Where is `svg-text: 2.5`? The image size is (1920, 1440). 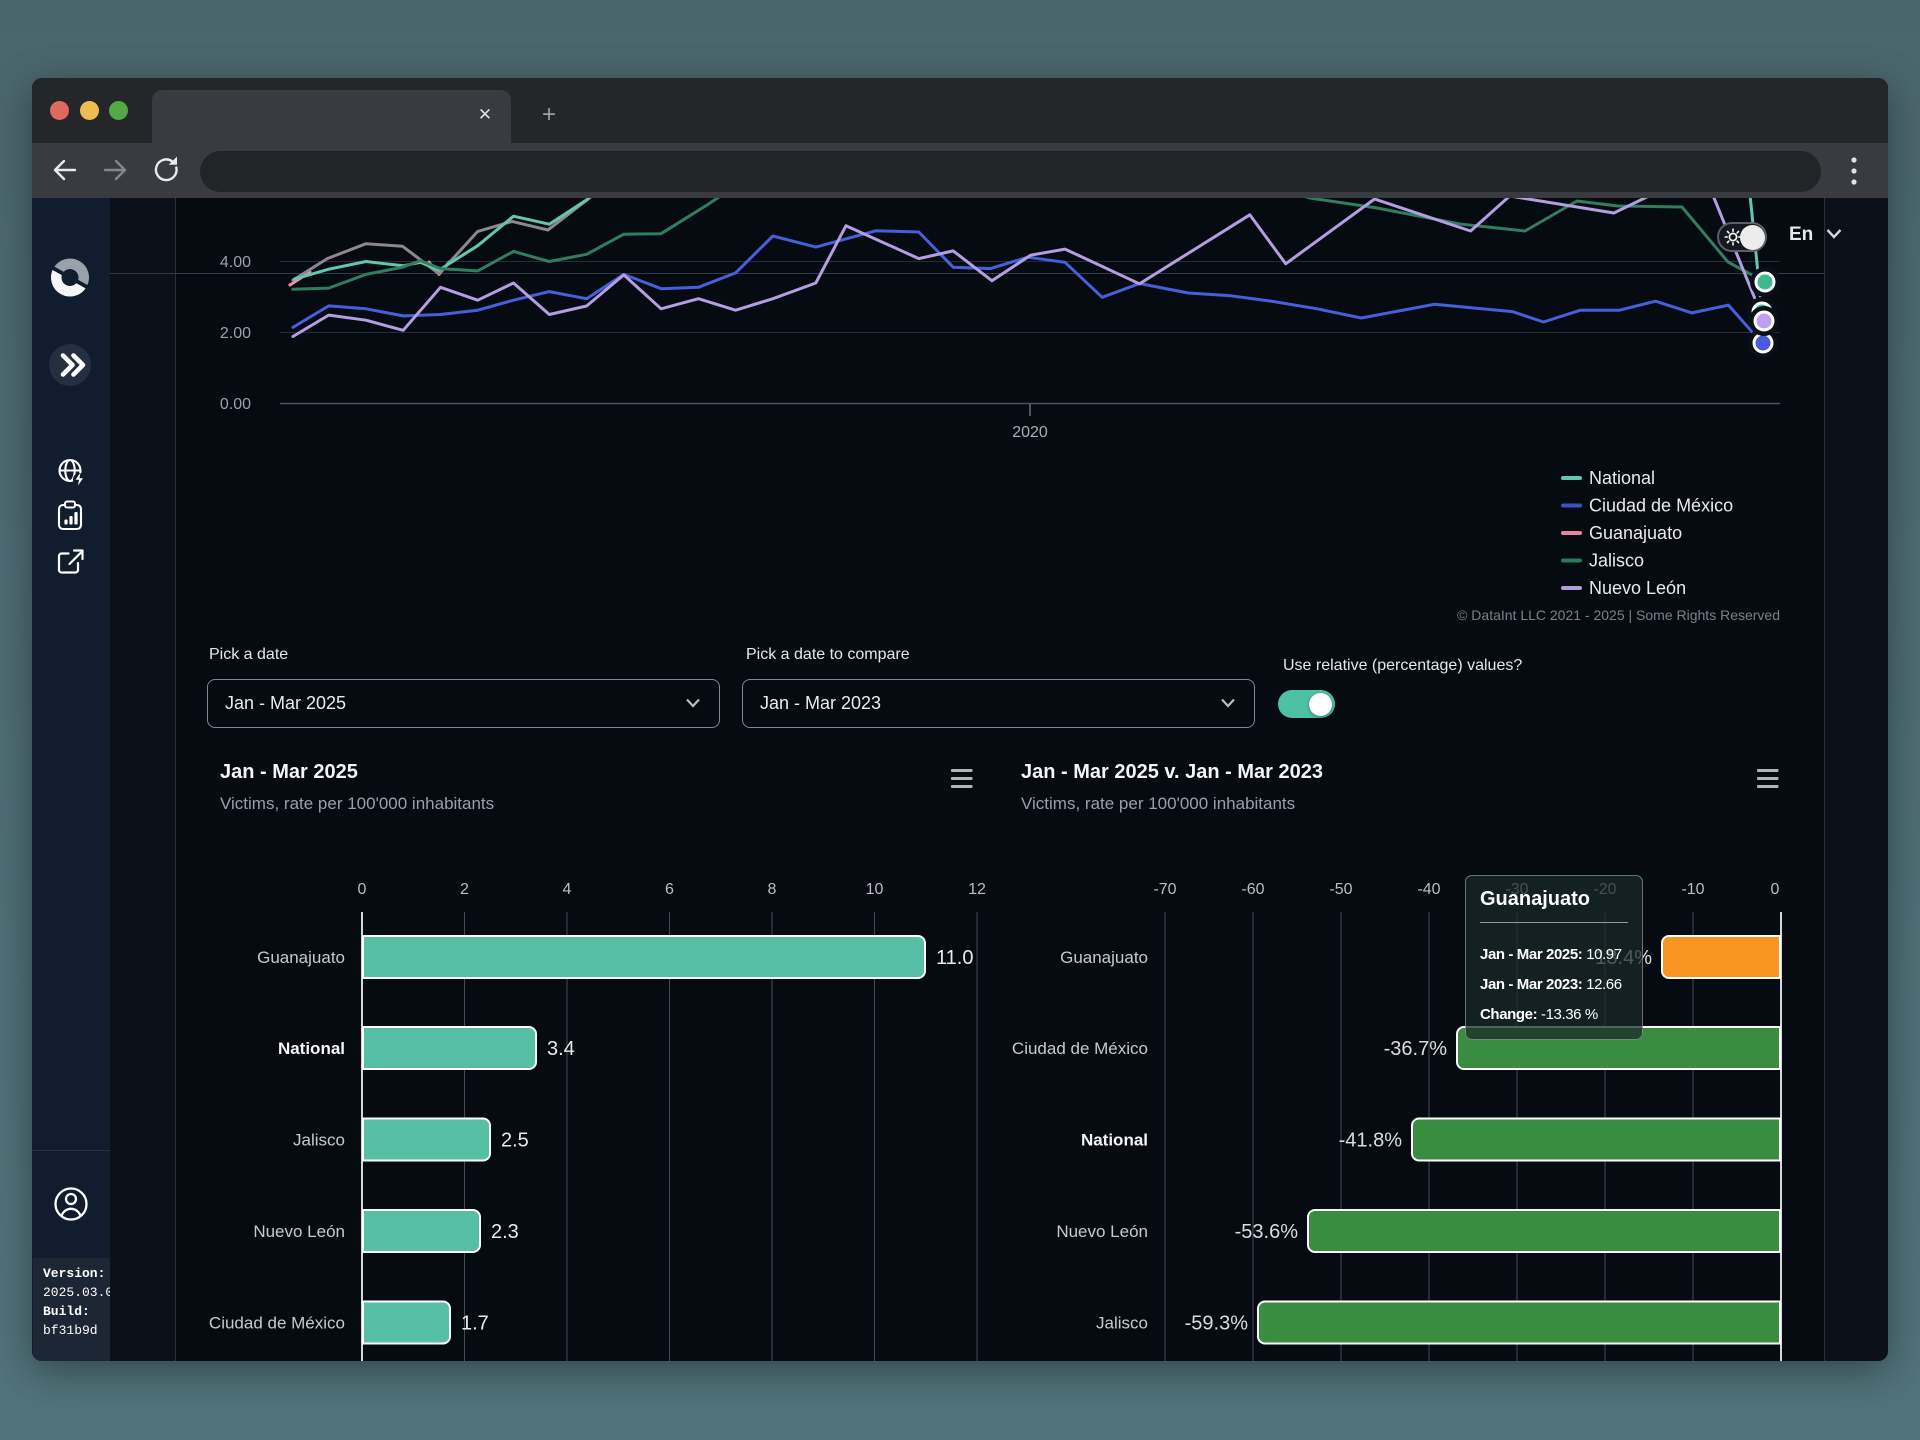
svg-text: 2.5 is located at coordinates (515, 1141).